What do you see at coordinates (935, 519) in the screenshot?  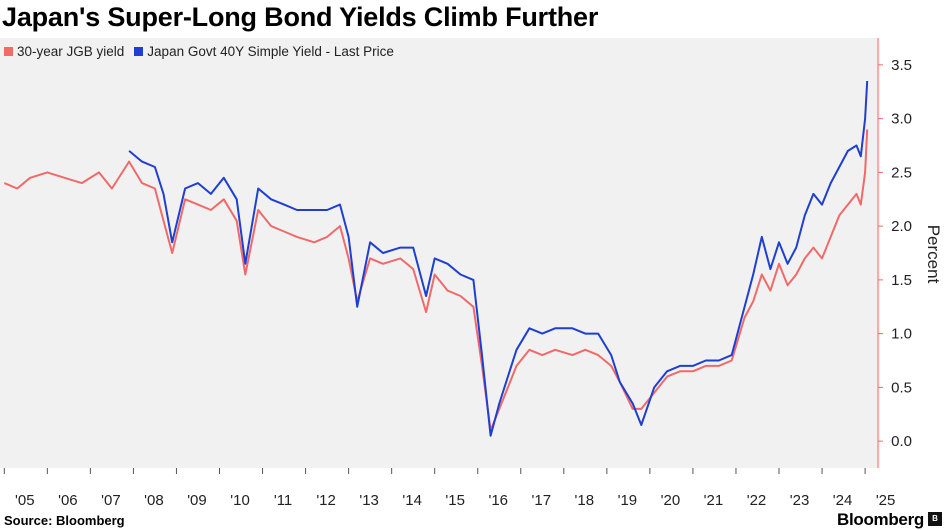 I see `brand-mark-icon: B` at bounding box center [935, 519].